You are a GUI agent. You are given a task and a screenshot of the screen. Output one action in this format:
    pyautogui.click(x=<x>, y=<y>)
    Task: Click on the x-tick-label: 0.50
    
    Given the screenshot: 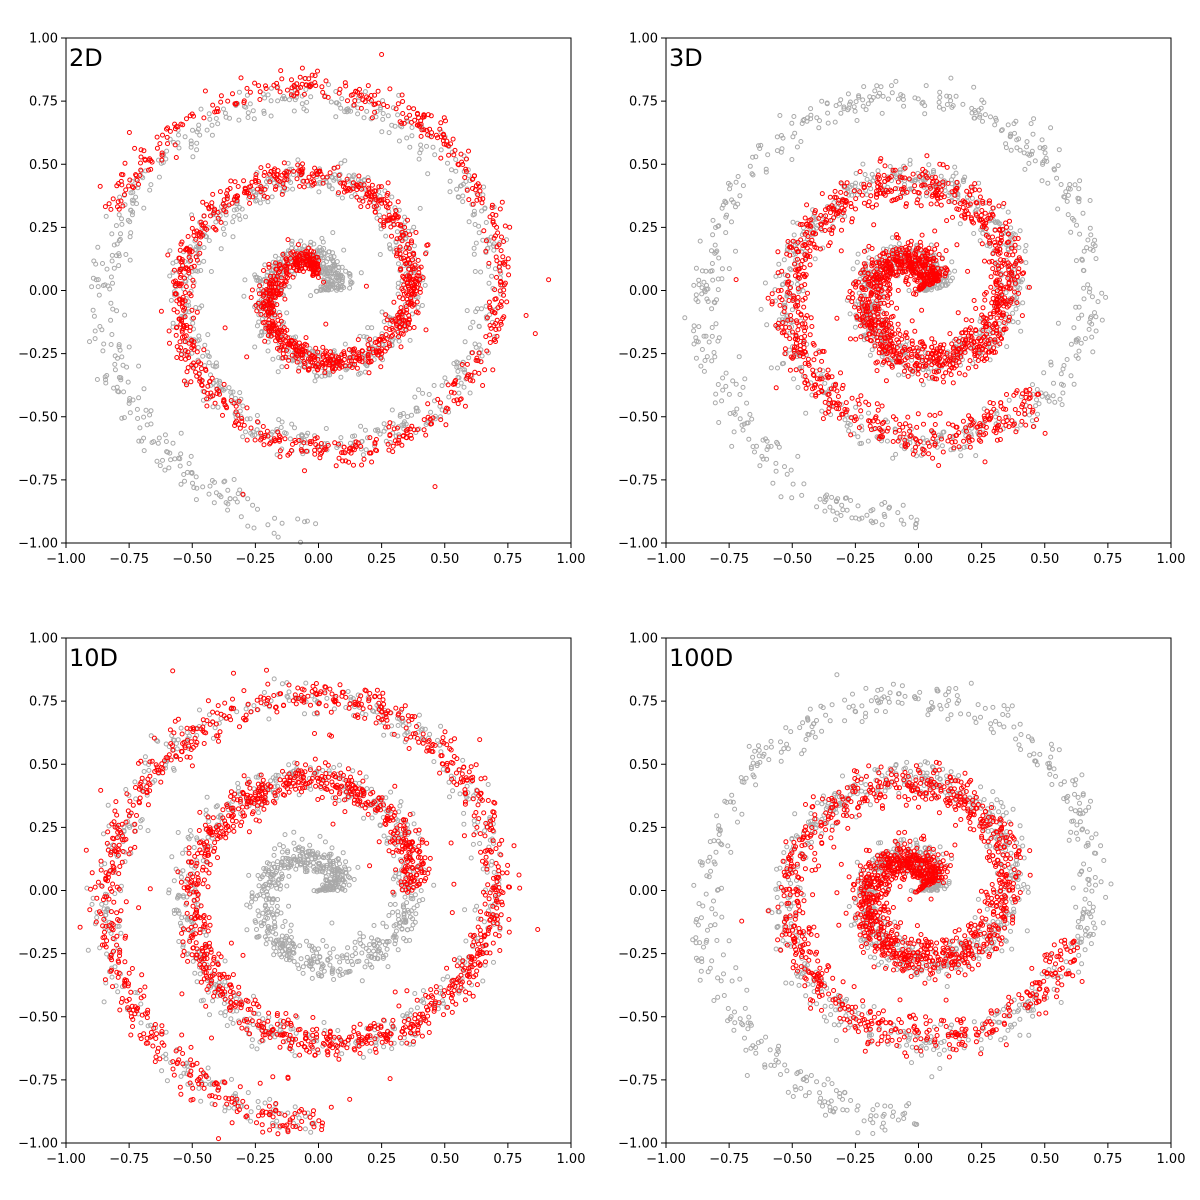 What is the action you would take?
    pyautogui.click(x=444, y=559)
    